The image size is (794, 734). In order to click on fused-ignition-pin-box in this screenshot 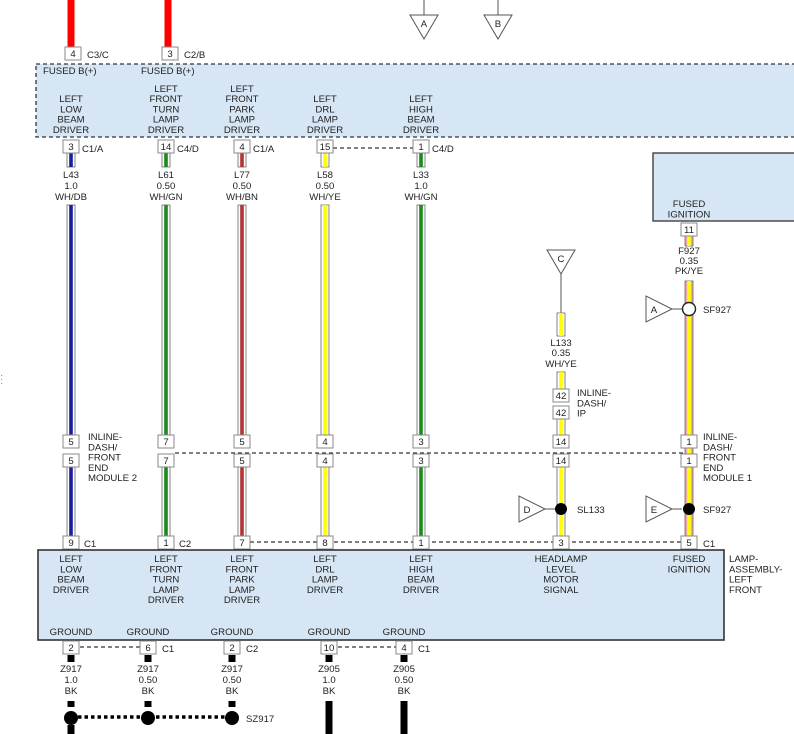, I will do `click(689, 229)`.